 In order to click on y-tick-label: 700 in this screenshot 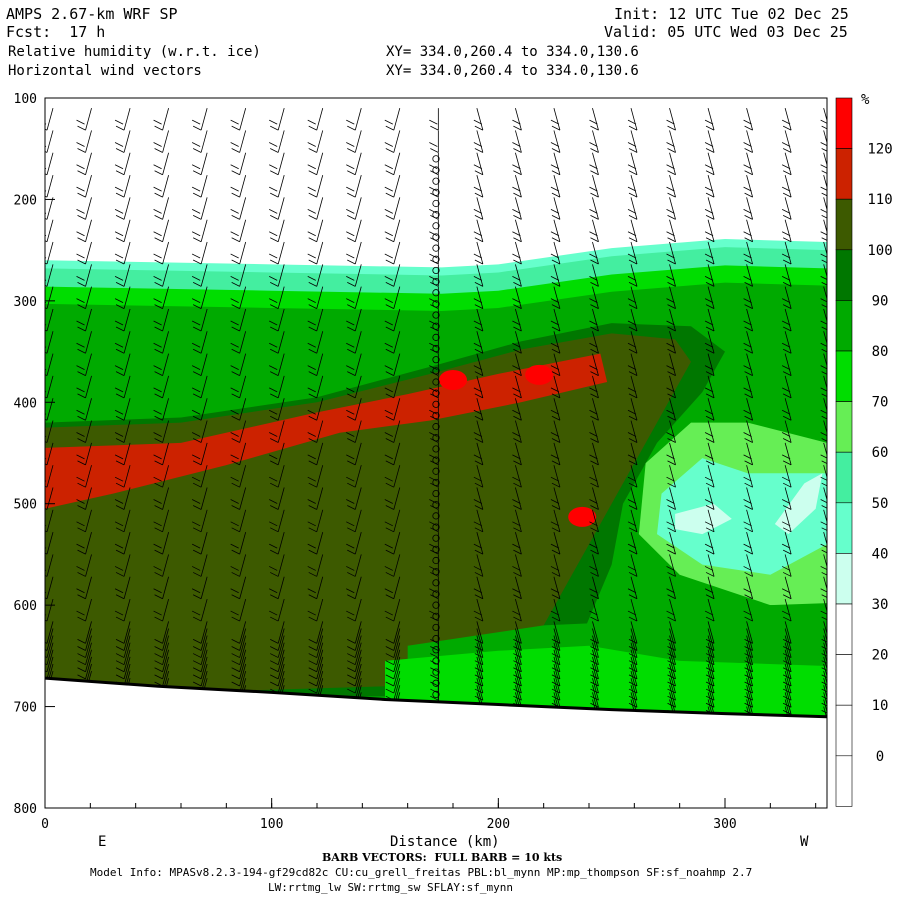, I will do `click(25, 708)`.